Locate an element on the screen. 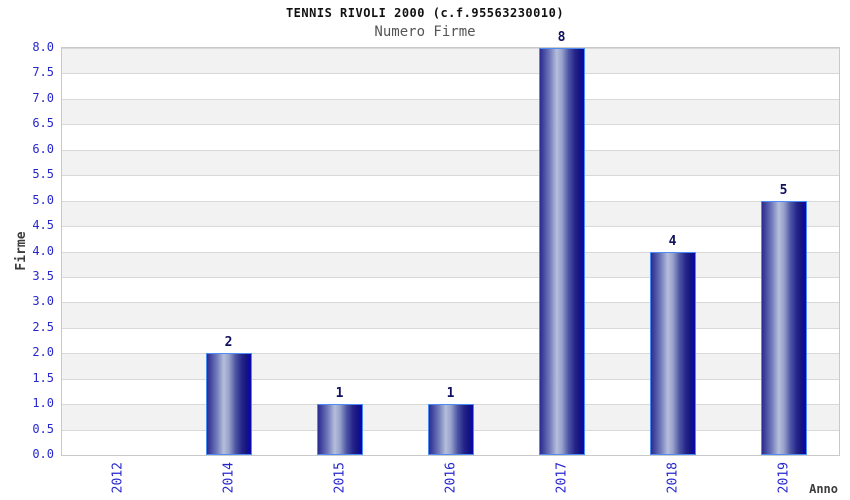 The width and height of the screenshot is (850, 500). x-axis-ticks: 2012 2014 2015 2016 2017 2018 2019 is located at coordinates (450, 481).